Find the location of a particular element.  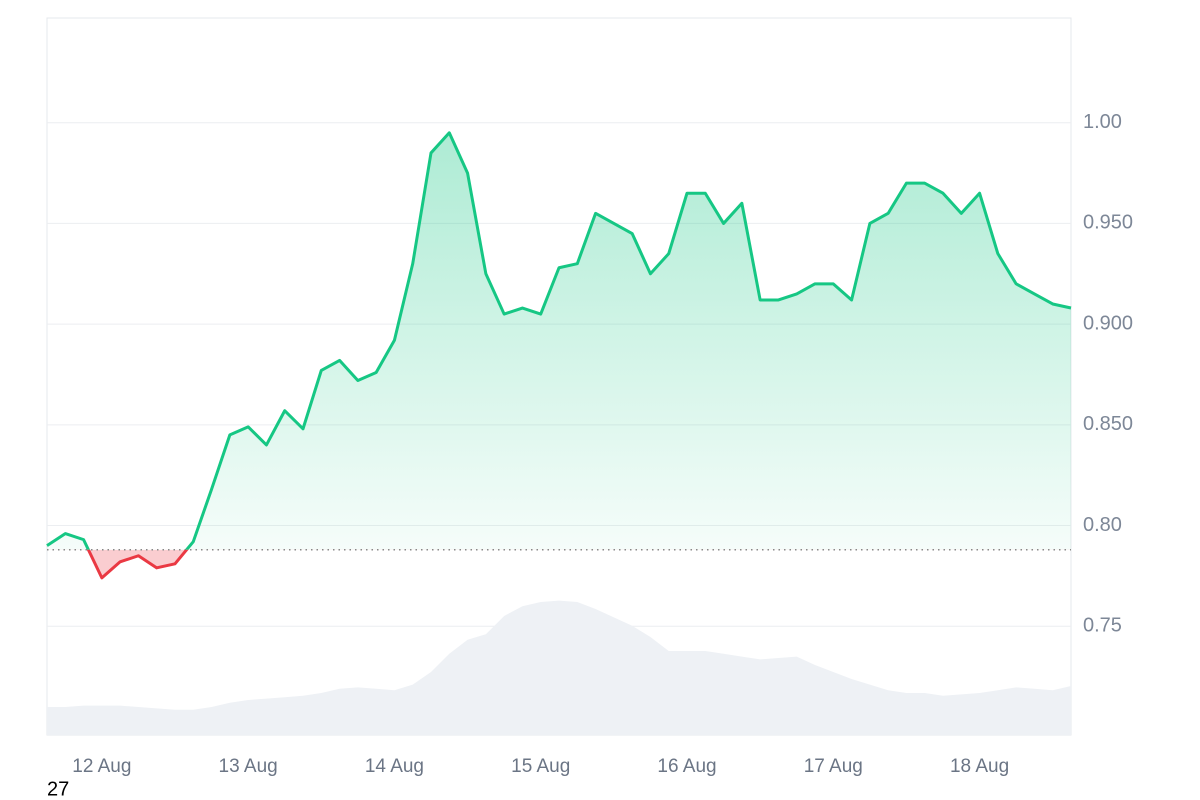

footnote: 27 is located at coordinates (58, 789).